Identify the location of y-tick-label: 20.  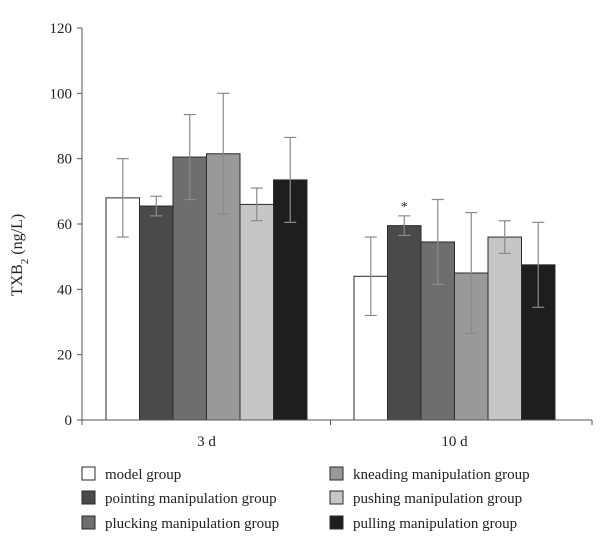
(64, 356).